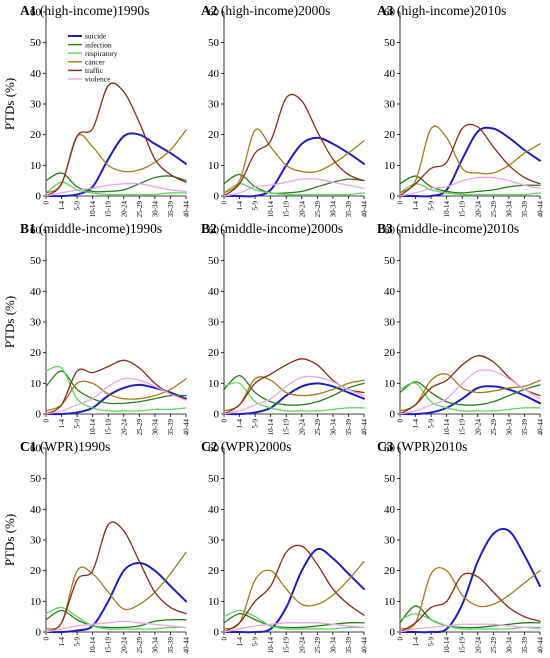  What do you see at coordinates (93, 10) in the screenshot?
I see `panel-title-text: (high-income)1990s` at bounding box center [93, 10].